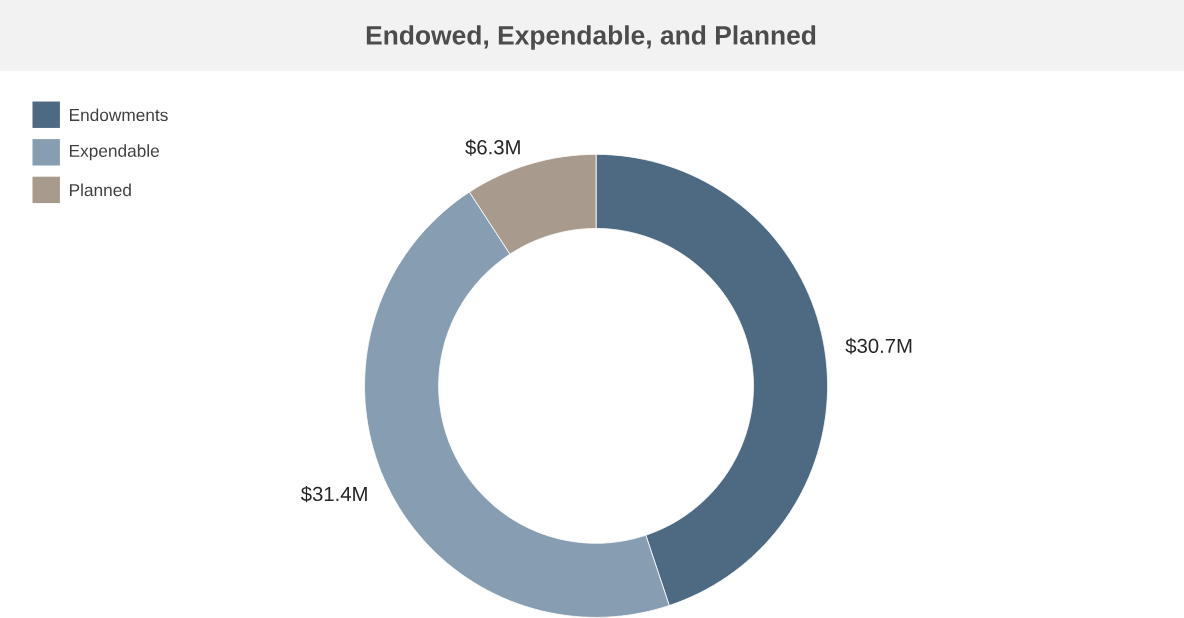 The image size is (1184, 618). I want to click on chart-title: Endowed, Expendable, and Planned, so click(591, 37).